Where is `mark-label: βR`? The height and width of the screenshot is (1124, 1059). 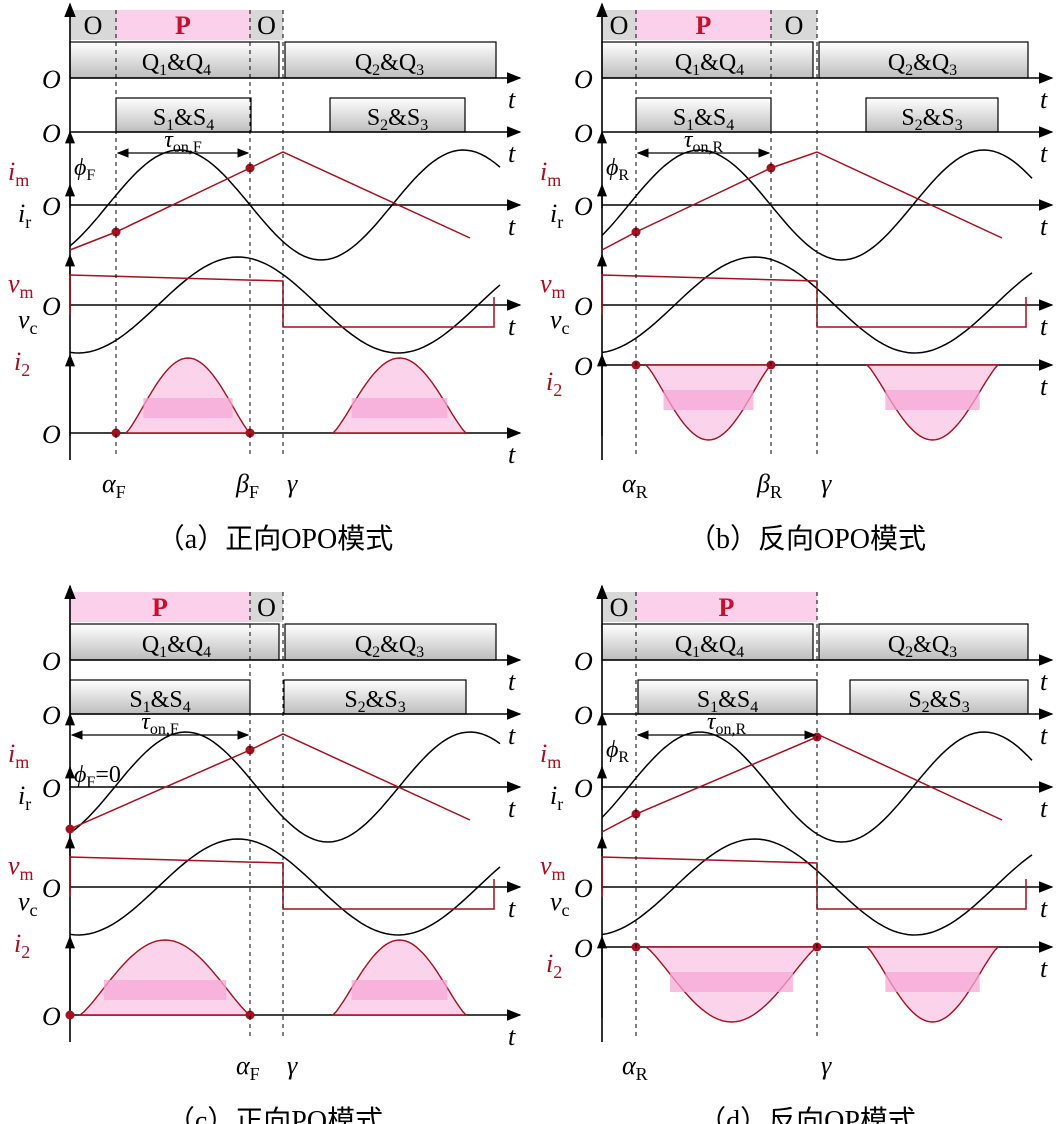 mark-label: βR is located at coordinates (769, 485).